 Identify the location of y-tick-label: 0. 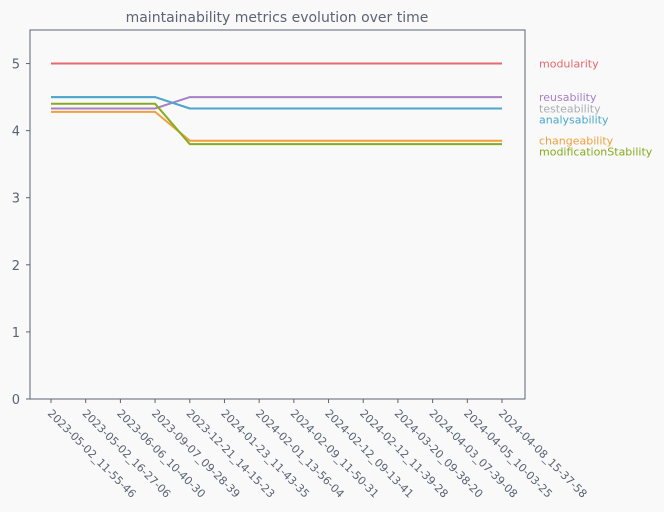
(16, 400).